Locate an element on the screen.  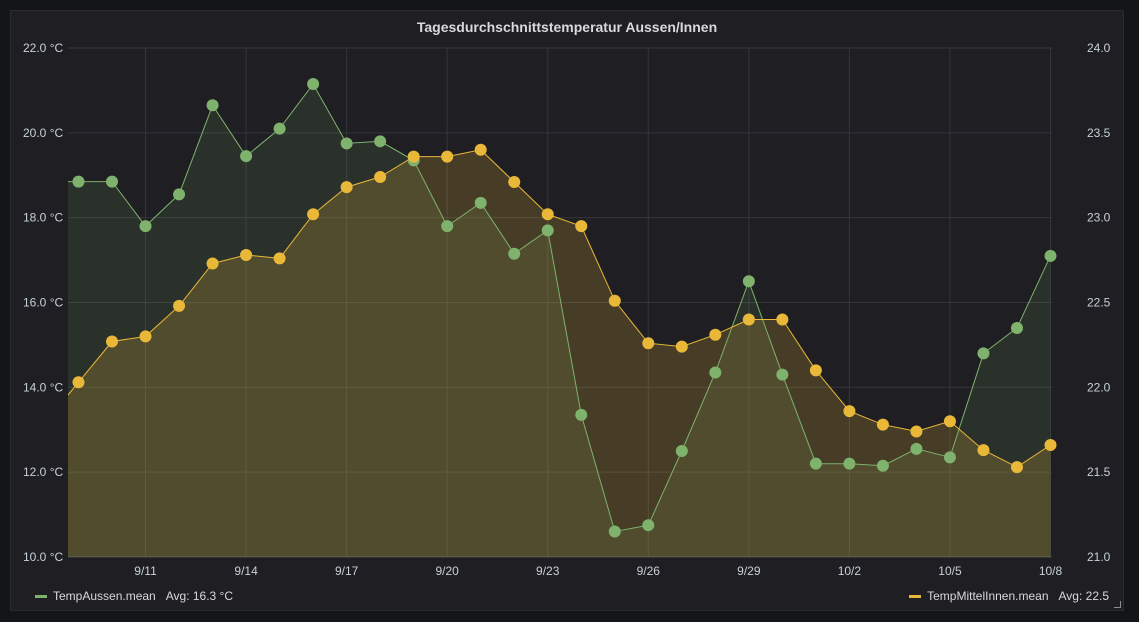
x-tick-label: 9/26 is located at coordinates (649, 571).